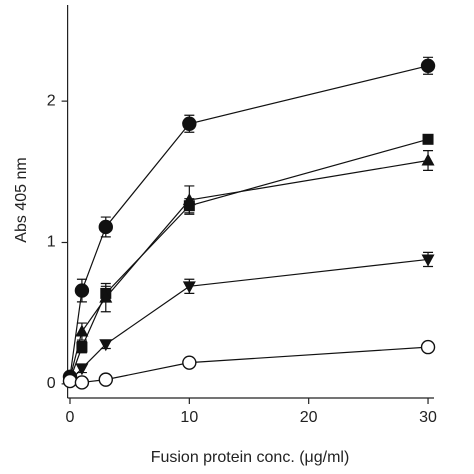 This screenshot has width=474, height=474. I want to click on x-tick-label: 10, so click(189, 417).